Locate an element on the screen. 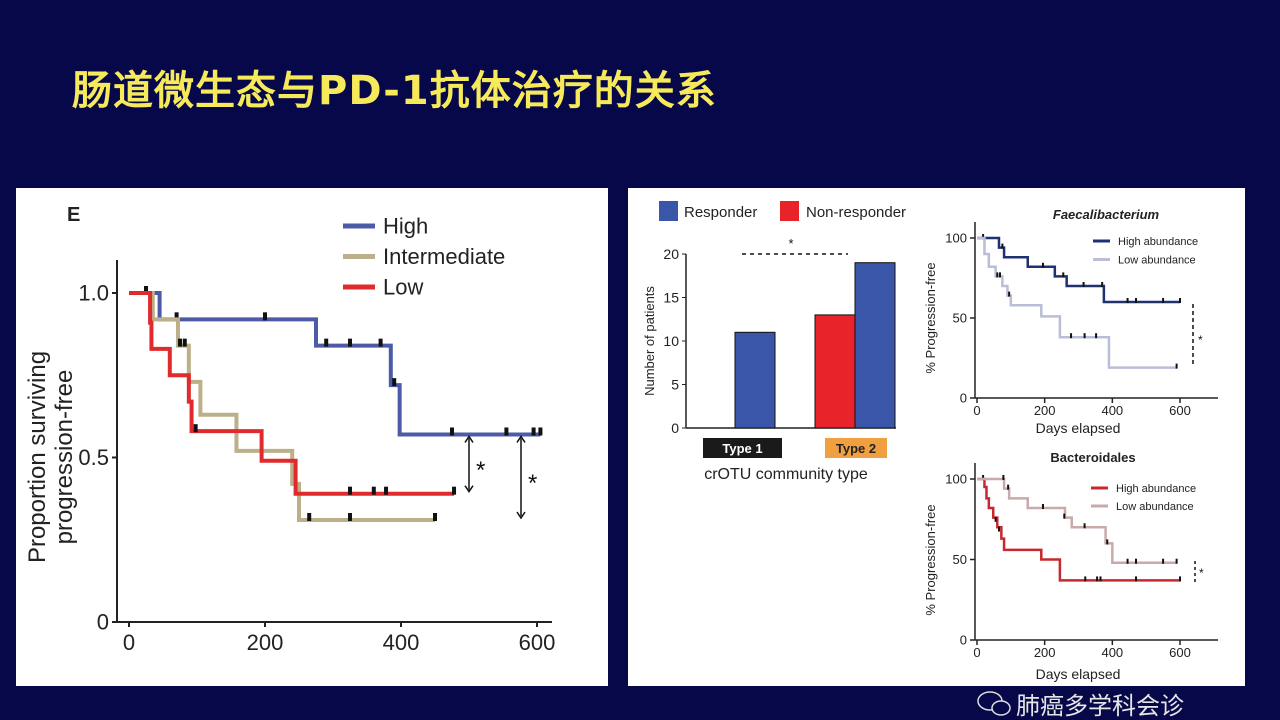 This screenshot has width=1280, height=720. y-tick-label: 0.5 is located at coordinates (93, 457).